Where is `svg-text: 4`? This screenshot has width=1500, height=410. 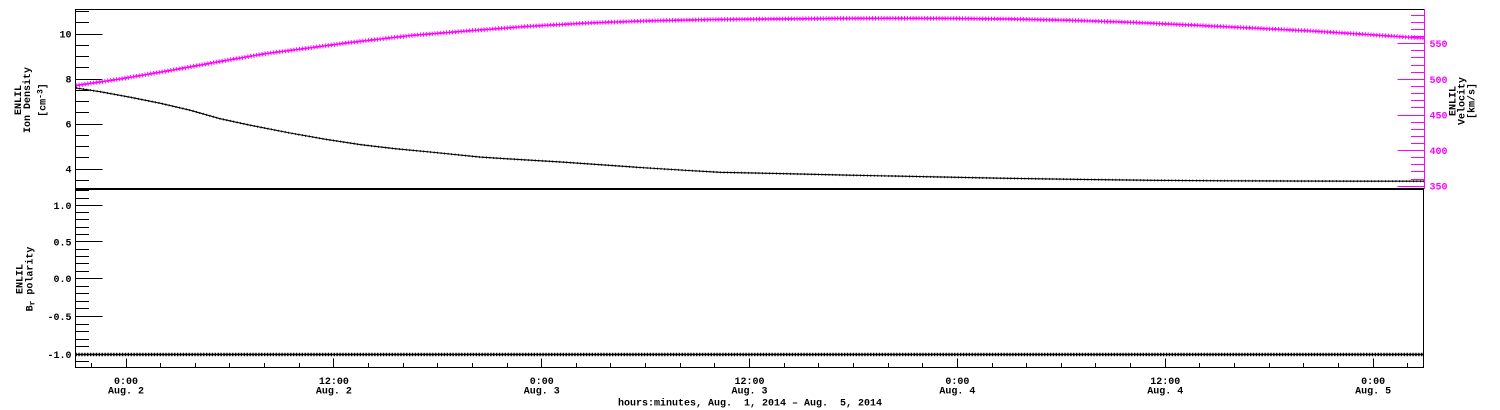 svg-text: 4 is located at coordinates (68, 171).